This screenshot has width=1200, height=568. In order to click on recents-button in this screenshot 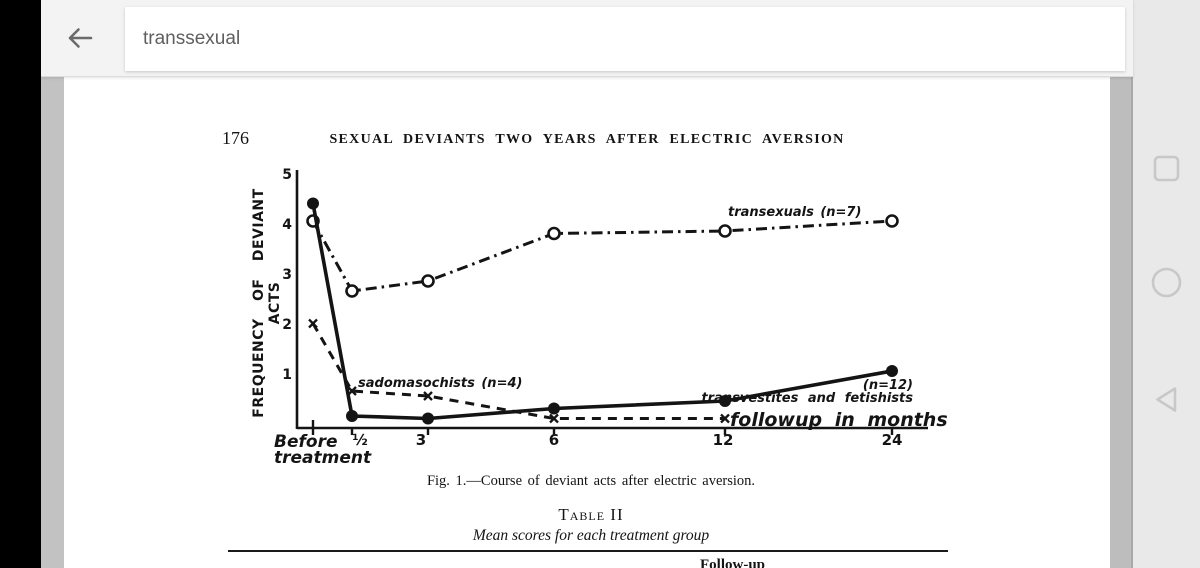, I will do `click(1167, 168)`.